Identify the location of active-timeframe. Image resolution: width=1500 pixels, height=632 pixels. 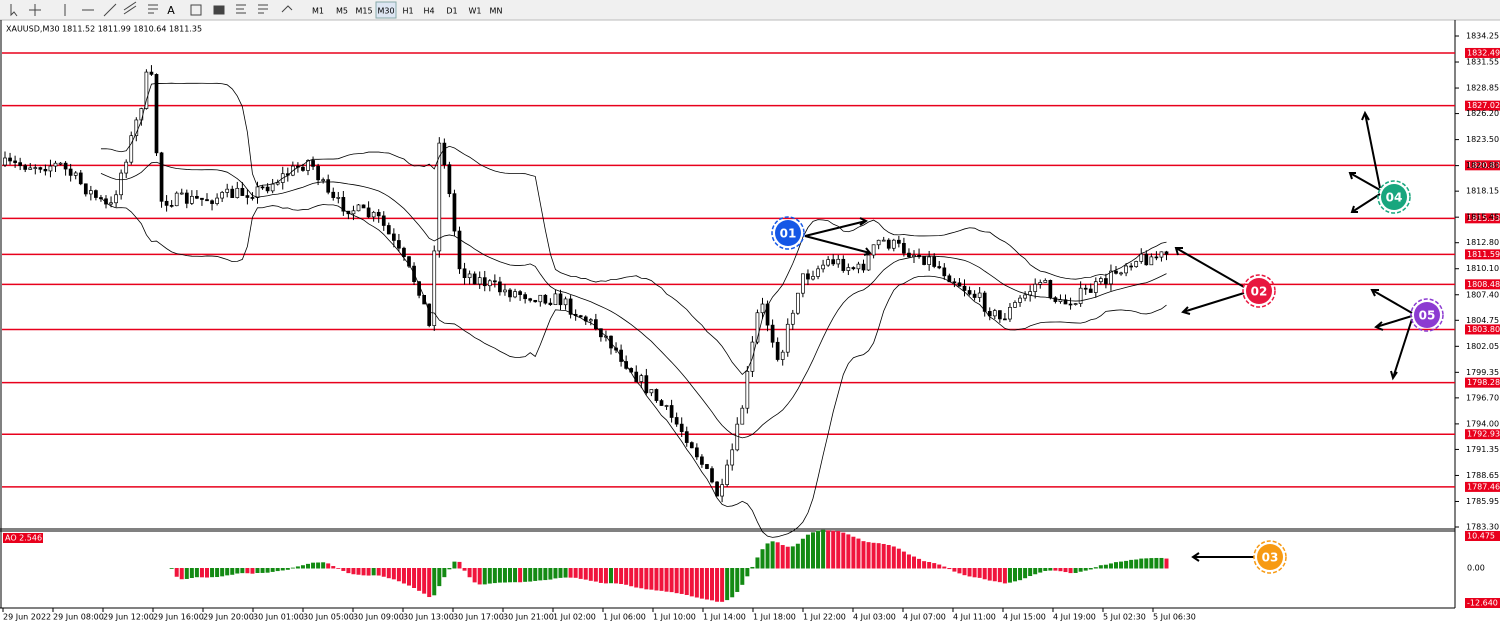
(386, 10).